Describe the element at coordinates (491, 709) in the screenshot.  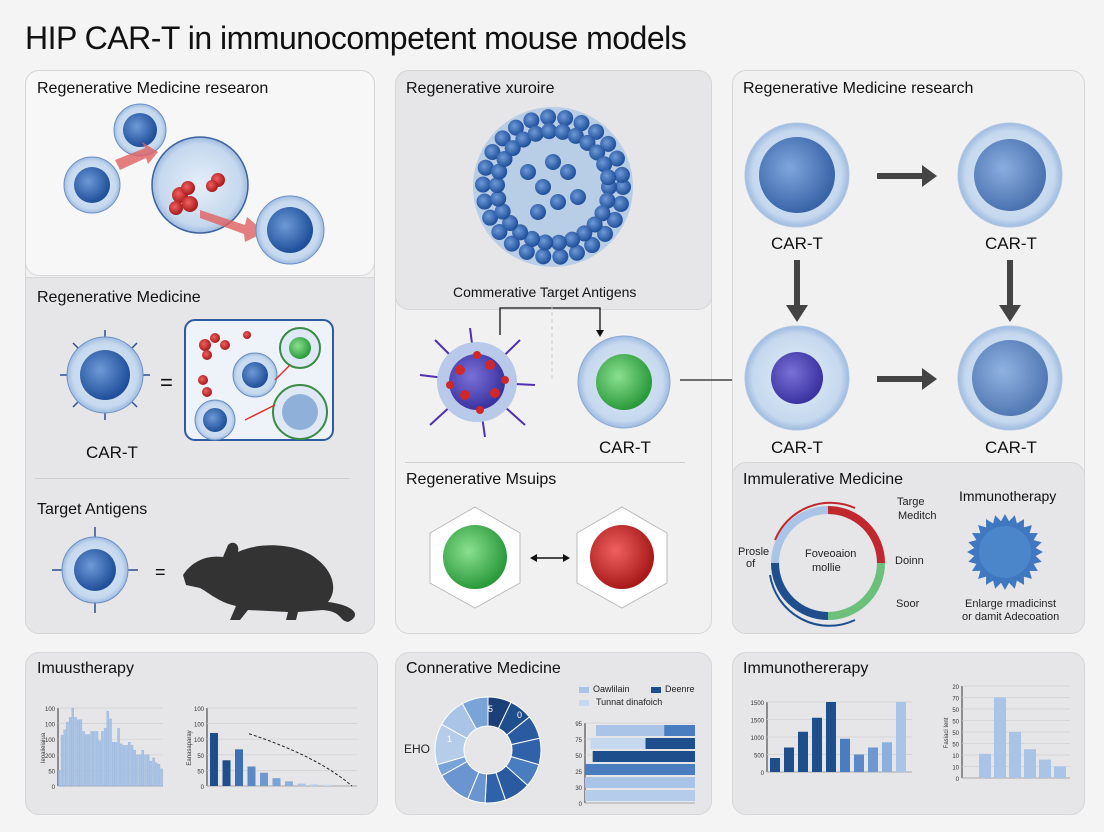
I see `donut-number: 5` at that location.